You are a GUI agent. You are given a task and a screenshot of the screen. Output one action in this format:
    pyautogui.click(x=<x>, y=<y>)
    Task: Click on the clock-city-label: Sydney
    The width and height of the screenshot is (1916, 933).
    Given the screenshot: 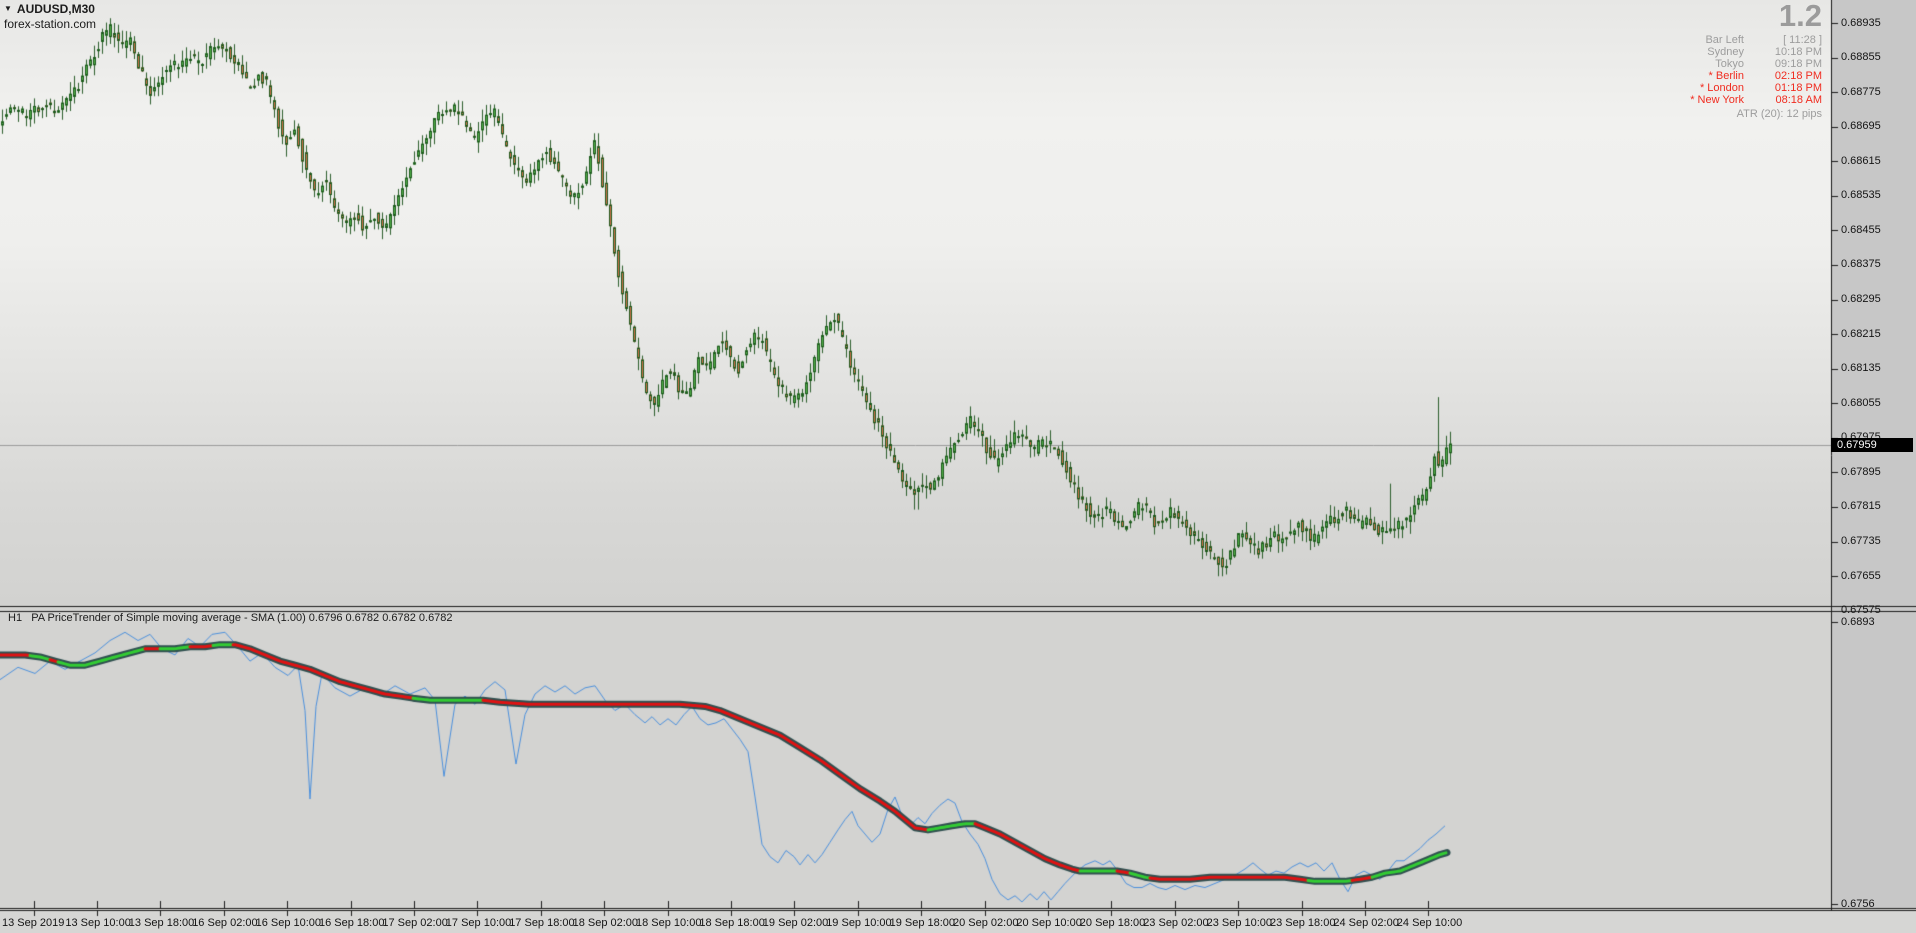 What is the action you would take?
    pyautogui.click(x=1725, y=52)
    